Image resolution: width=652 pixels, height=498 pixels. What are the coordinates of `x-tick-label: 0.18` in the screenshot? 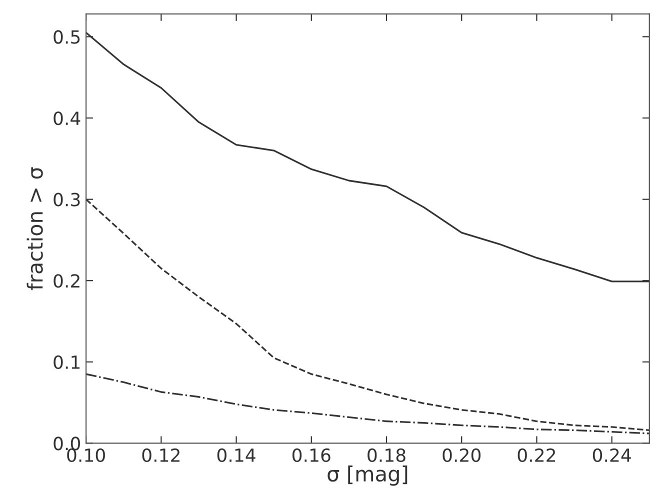 It's located at (387, 455).